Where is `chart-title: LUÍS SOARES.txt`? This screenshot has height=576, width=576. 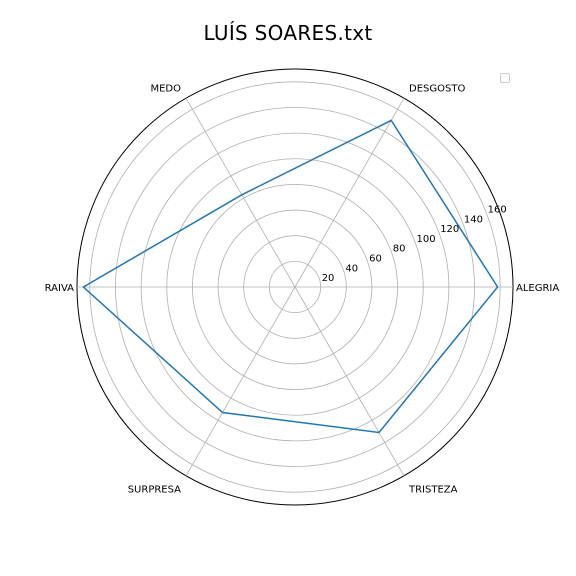
chart-title: LUÍS SOARES.txt is located at coordinates (288, 33).